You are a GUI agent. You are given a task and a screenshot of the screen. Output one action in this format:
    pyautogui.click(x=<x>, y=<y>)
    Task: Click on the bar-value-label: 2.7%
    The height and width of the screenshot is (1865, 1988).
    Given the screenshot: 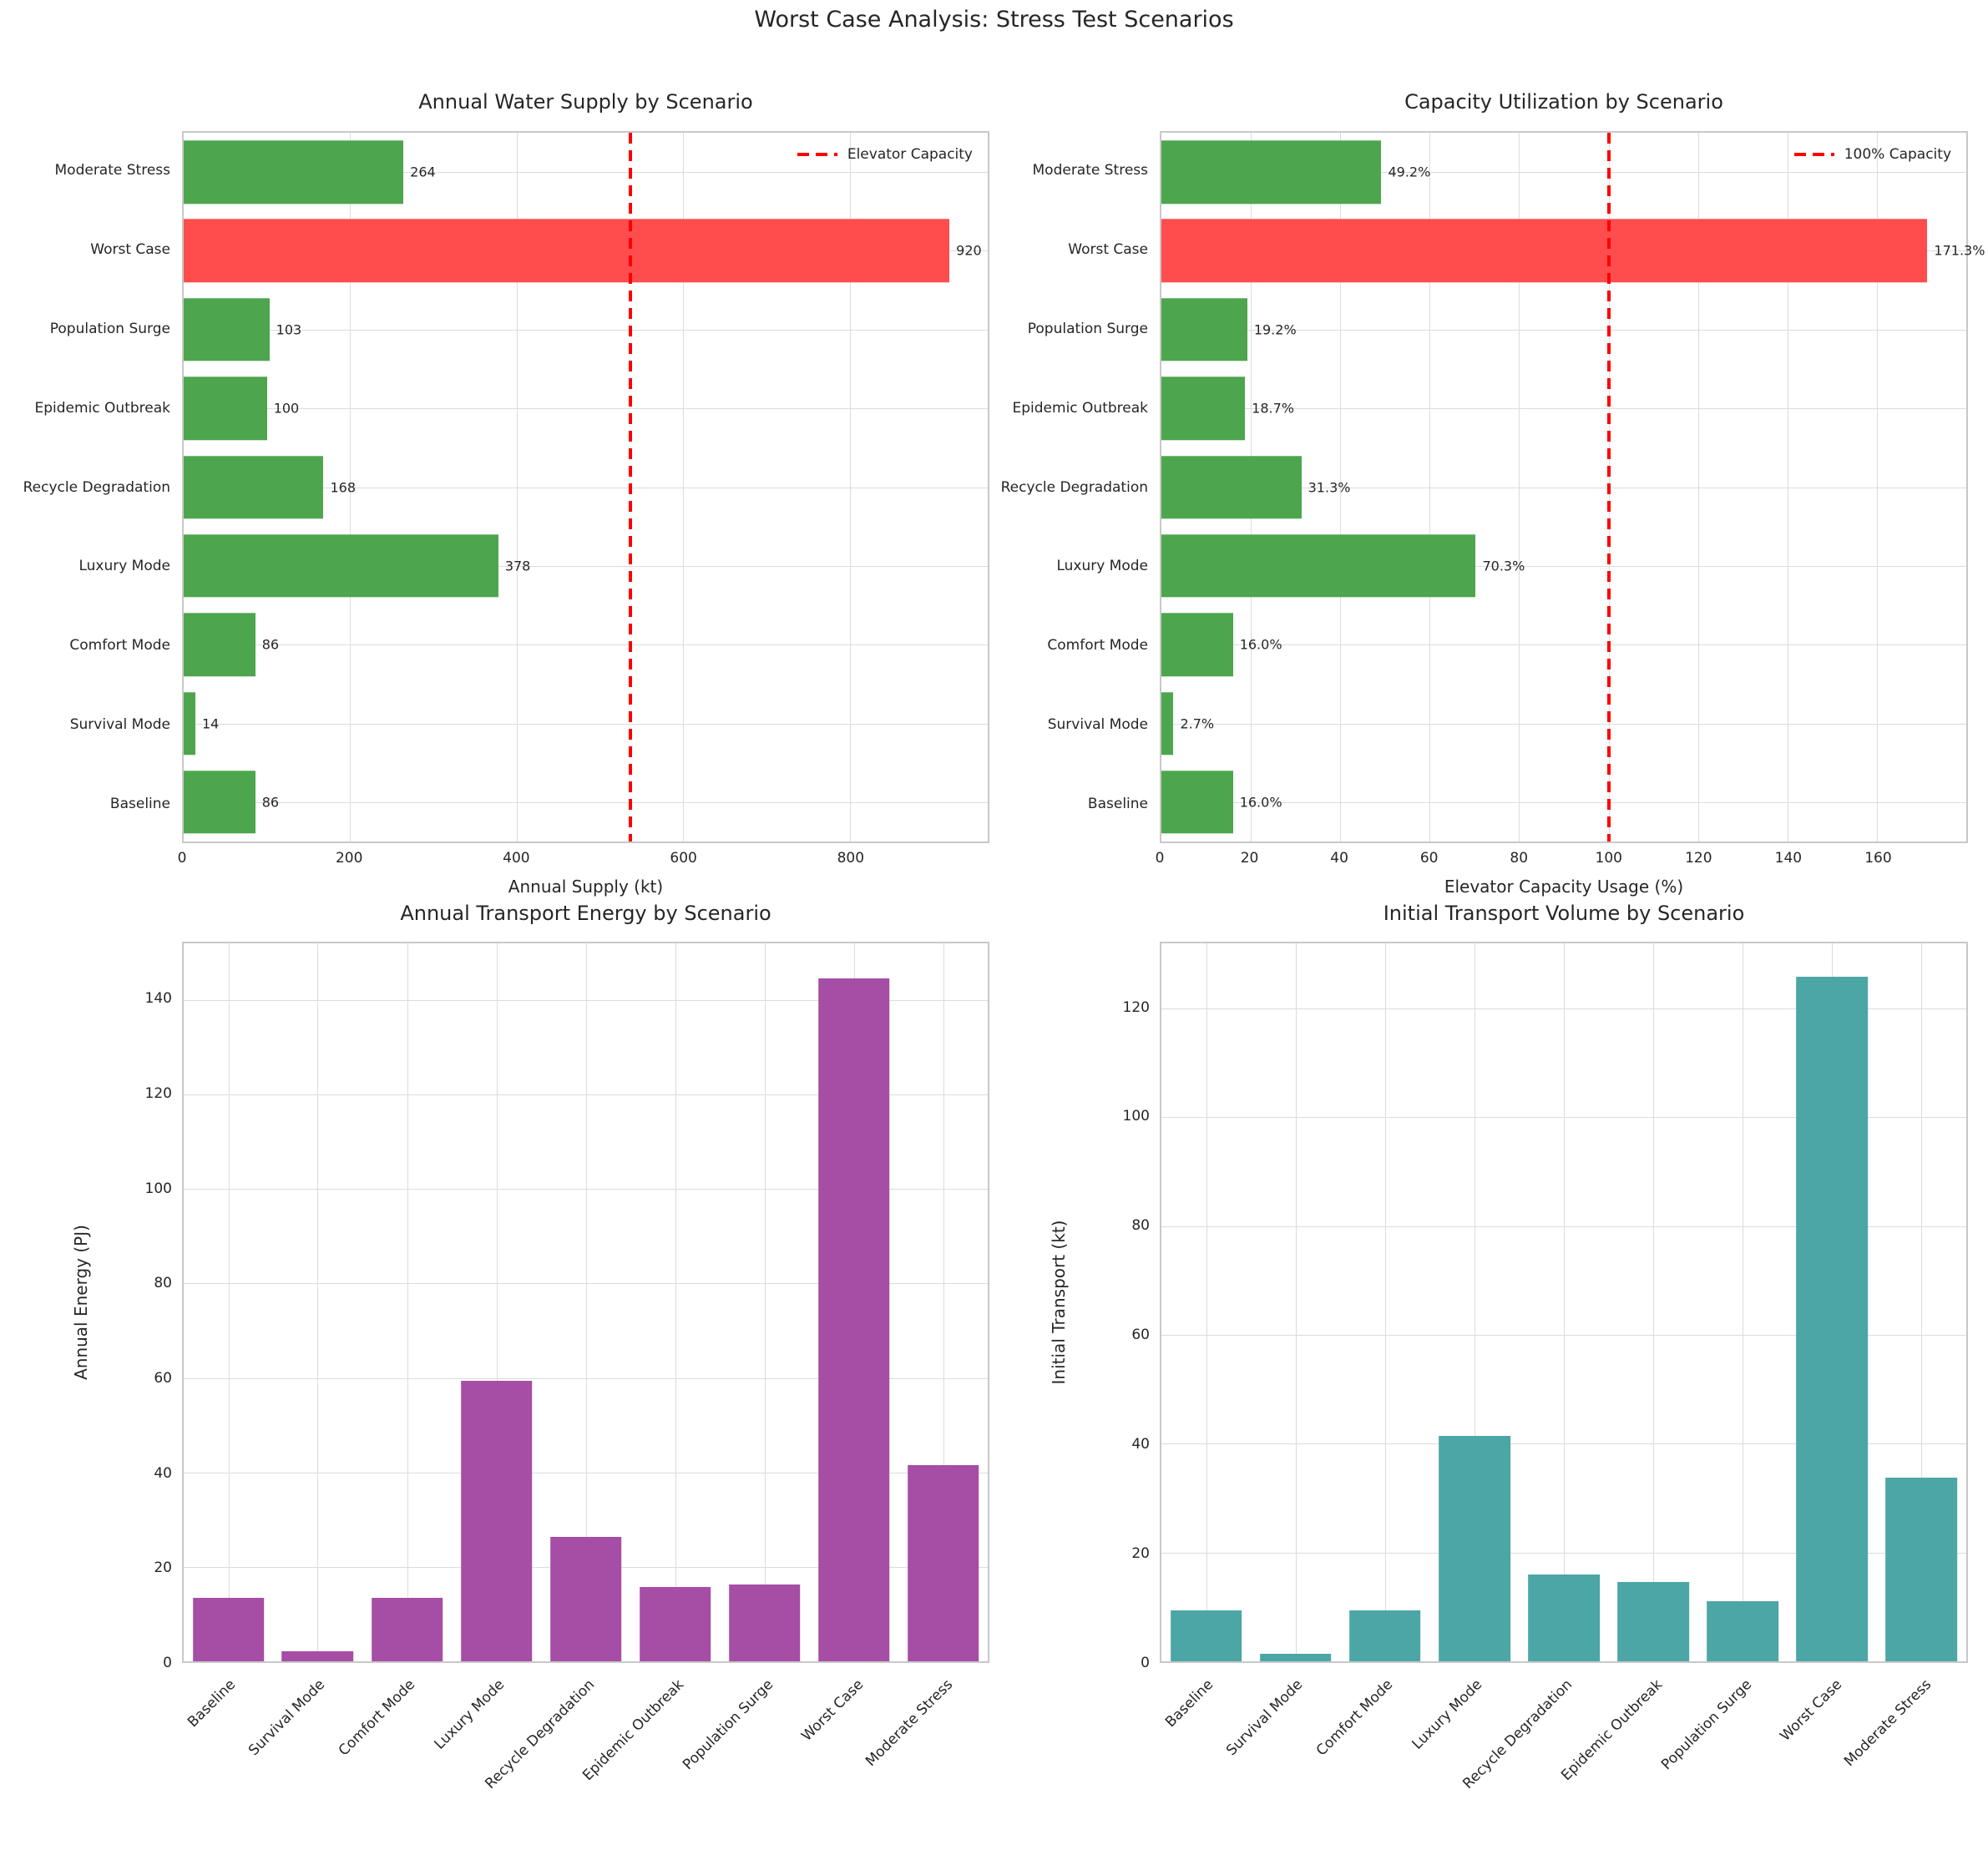 What is the action you would take?
    pyautogui.click(x=1198, y=723)
    